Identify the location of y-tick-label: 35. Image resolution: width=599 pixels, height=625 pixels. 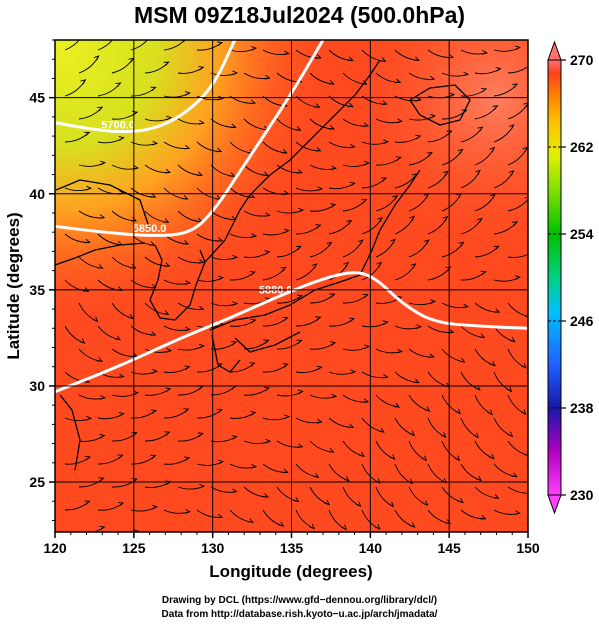
(37, 290).